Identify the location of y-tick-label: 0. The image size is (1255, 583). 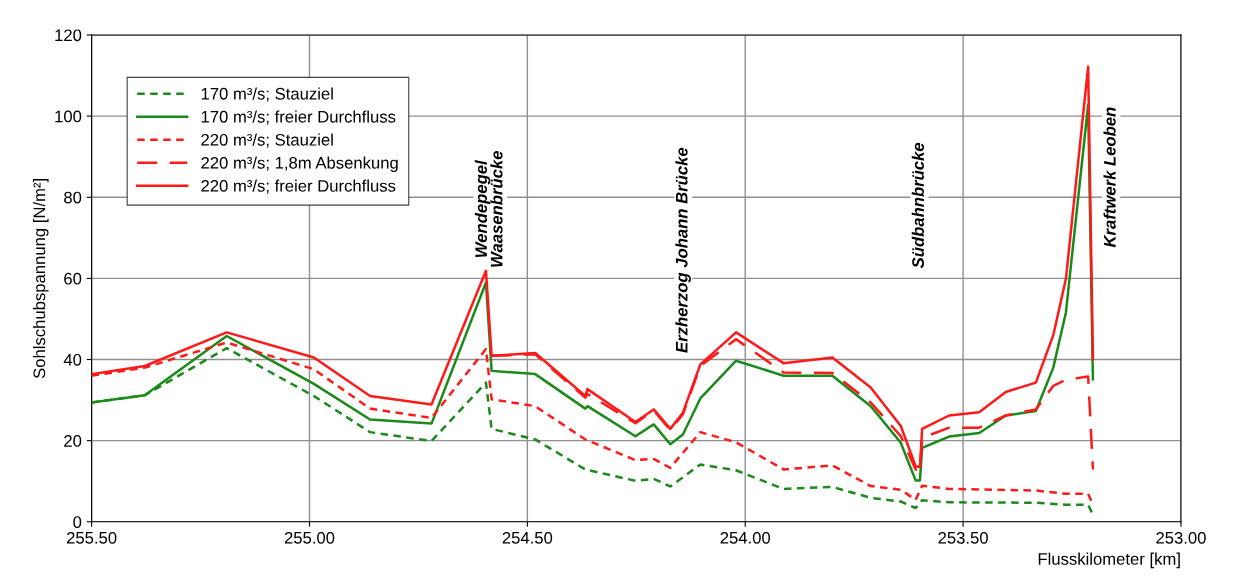
(77, 522).